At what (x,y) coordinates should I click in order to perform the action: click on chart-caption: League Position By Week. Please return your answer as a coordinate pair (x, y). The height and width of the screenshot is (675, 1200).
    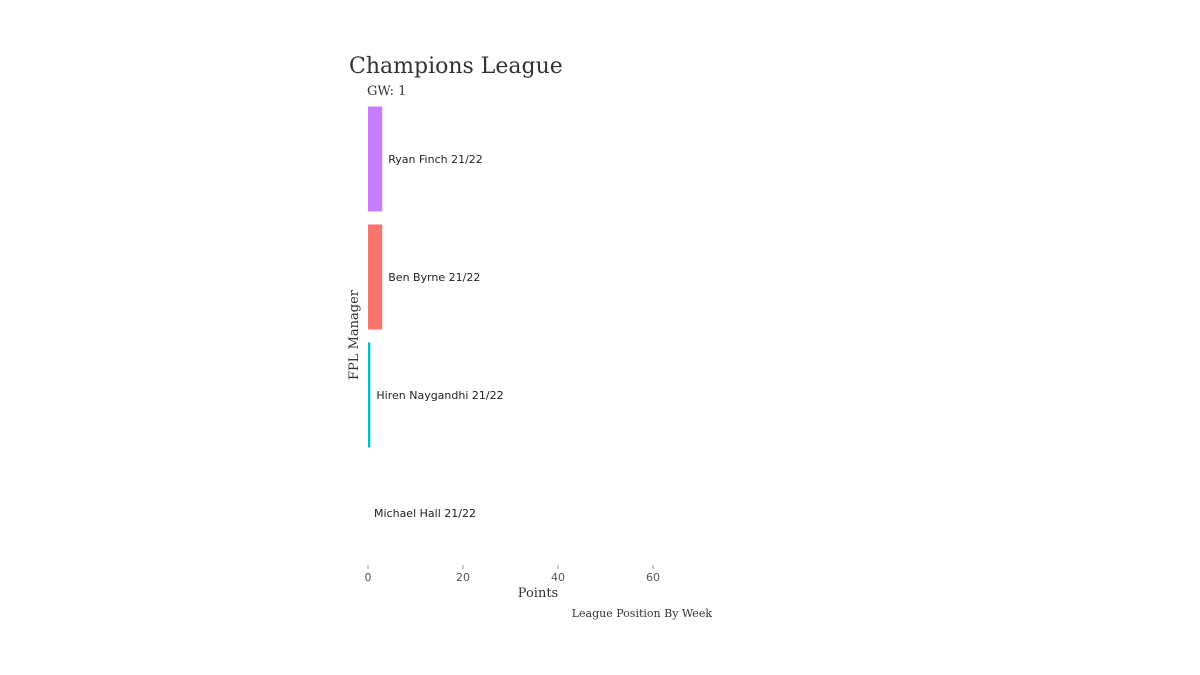
    Looking at the image, I should click on (642, 613).